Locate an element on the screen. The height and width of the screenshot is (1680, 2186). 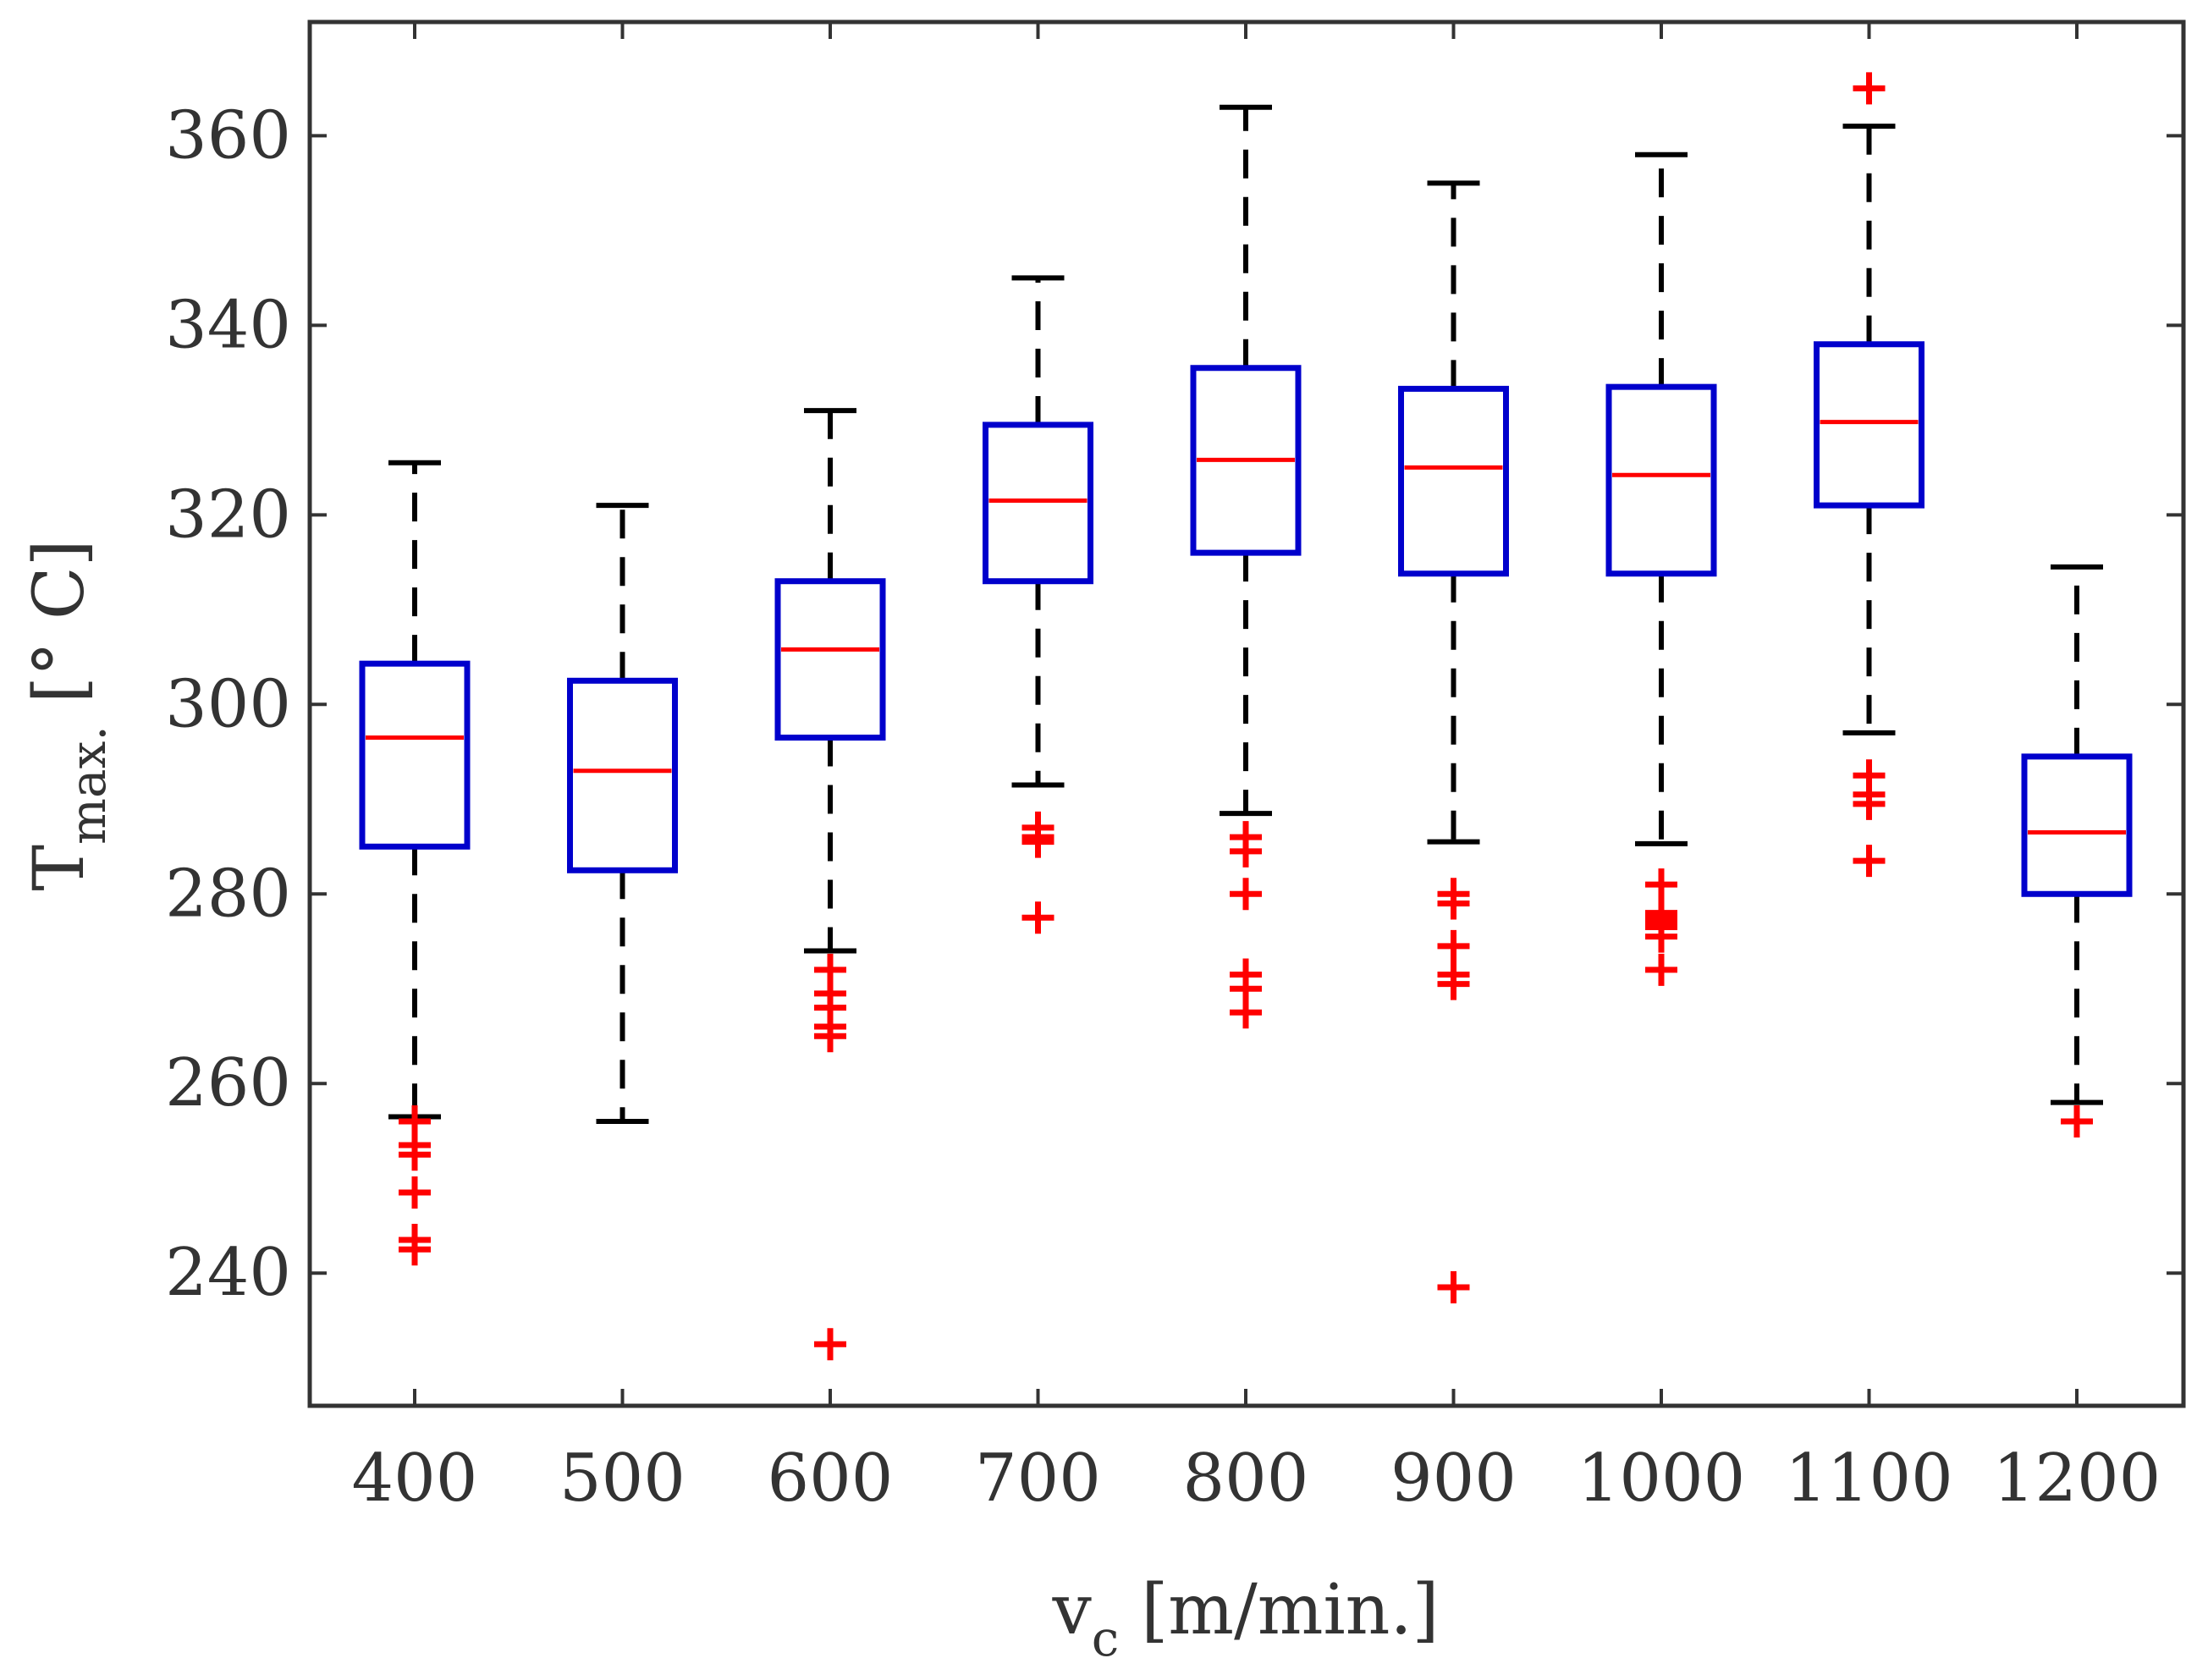
x-tick-label: 700 is located at coordinates (1038, 1478).